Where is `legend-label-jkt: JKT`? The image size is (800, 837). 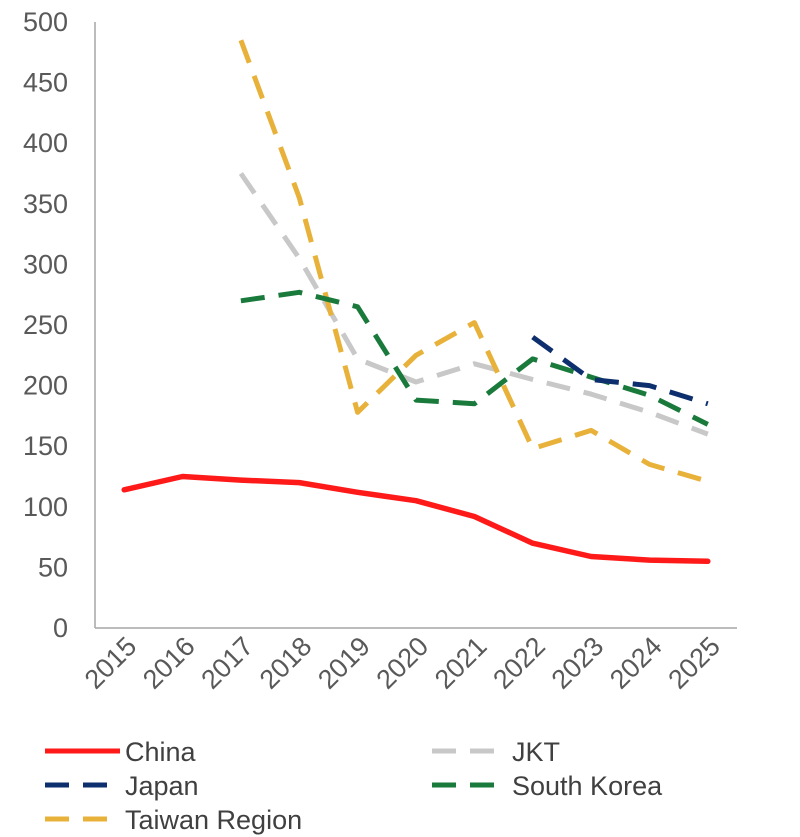
legend-label-jkt: JKT is located at coordinates (536, 752).